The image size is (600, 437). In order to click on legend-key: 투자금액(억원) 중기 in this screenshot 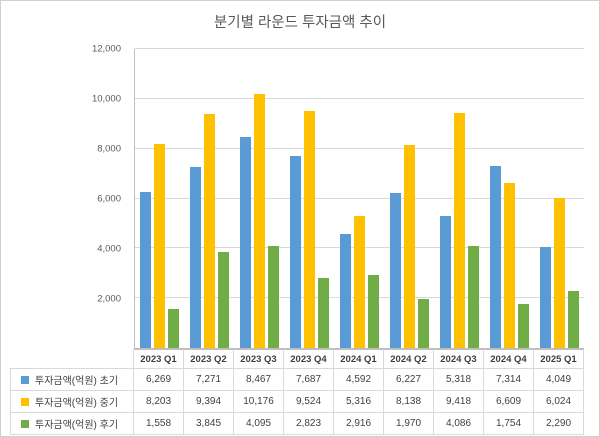, I will do `click(72, 402)`.